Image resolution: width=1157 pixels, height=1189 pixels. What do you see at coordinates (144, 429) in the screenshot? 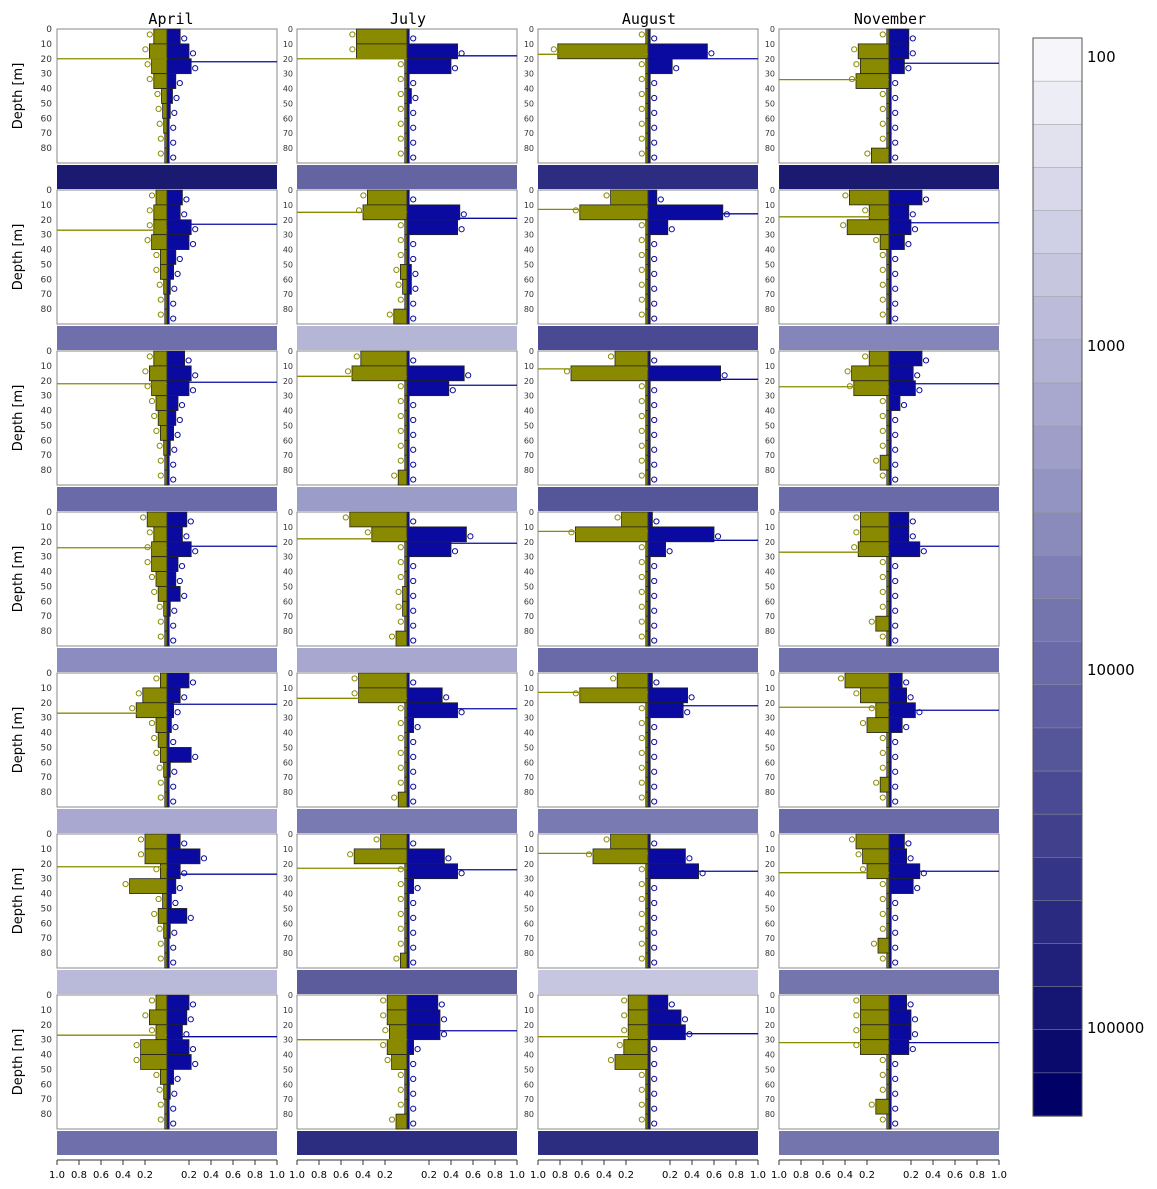
I see `panel-april-3: 0 10 20 30 40 50 60 70 80 Depth [m]` at bounding box center [144, 429].